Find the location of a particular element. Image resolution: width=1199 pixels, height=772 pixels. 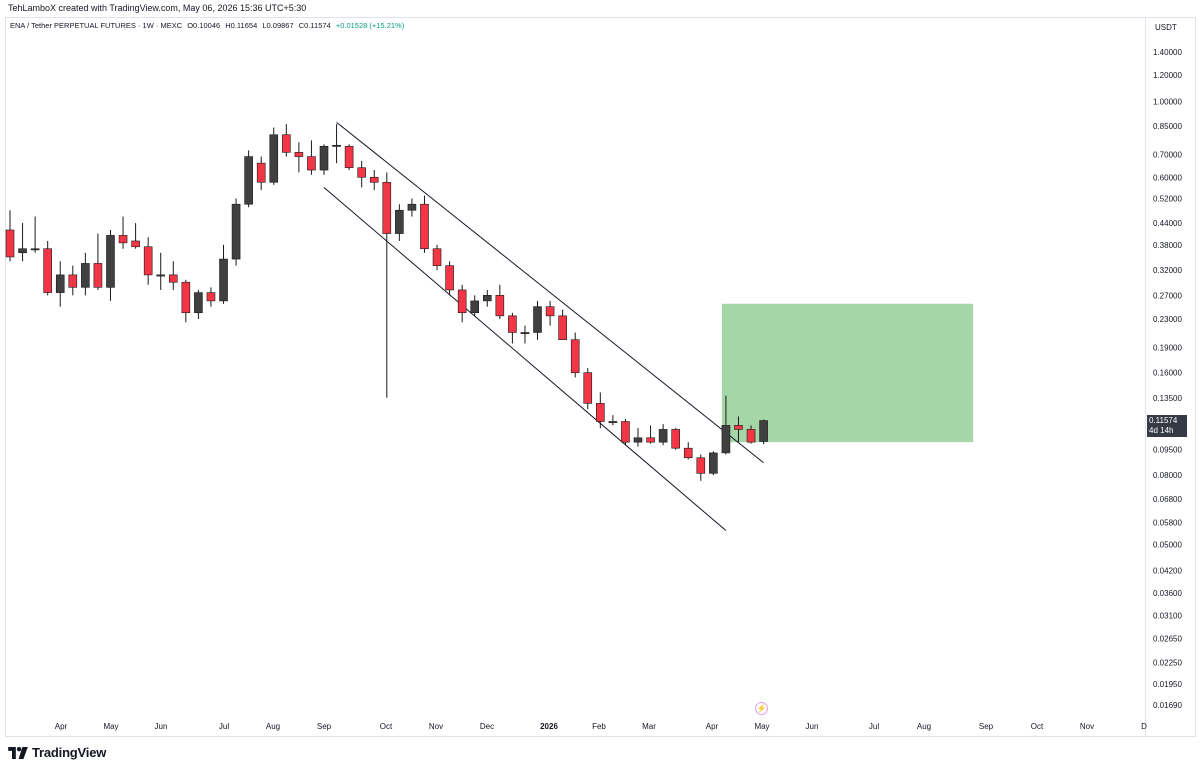

y-tick-label: 0.27000 is located at coordinates (1167, 295).